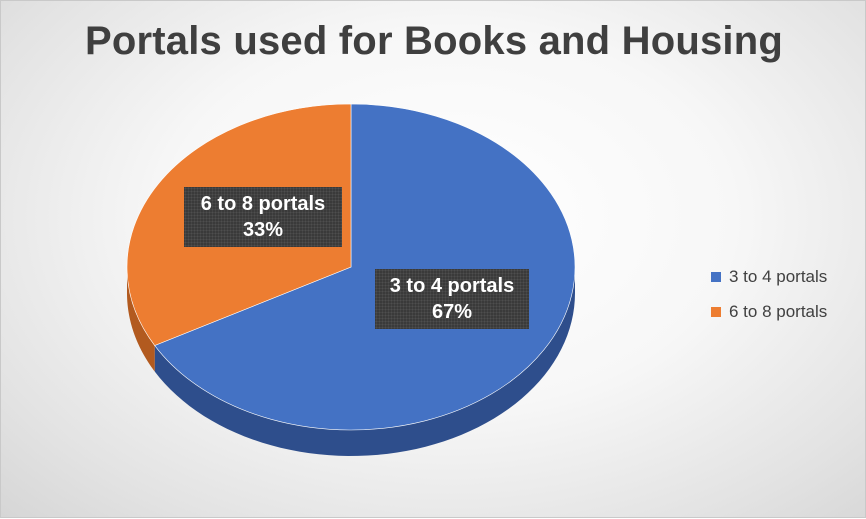 This screenshot has height=519, width=866. What do you see at coordinates (263, 217) in the screenshot?
I see `data-label-6-to-8-portals: 6 to 8 portals 33%` at bounding box center [263, 217].